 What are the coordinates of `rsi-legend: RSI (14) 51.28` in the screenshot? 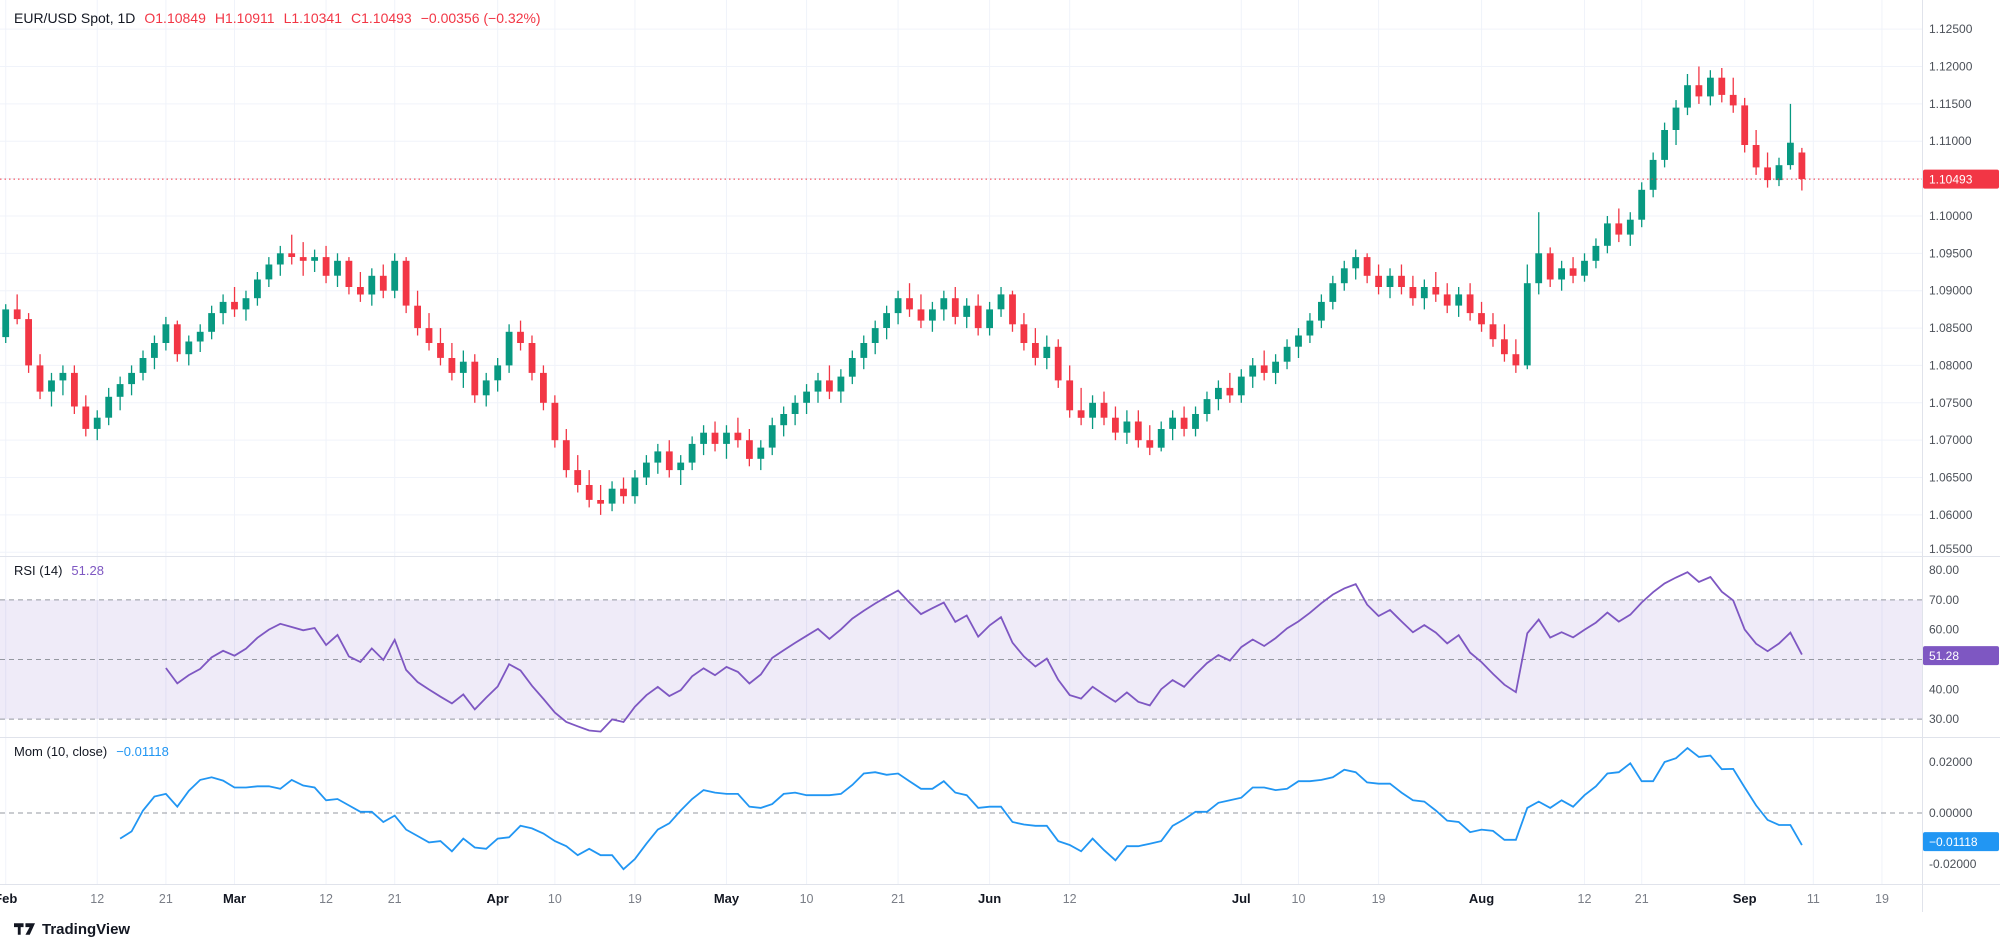 It's located at (59, 570).